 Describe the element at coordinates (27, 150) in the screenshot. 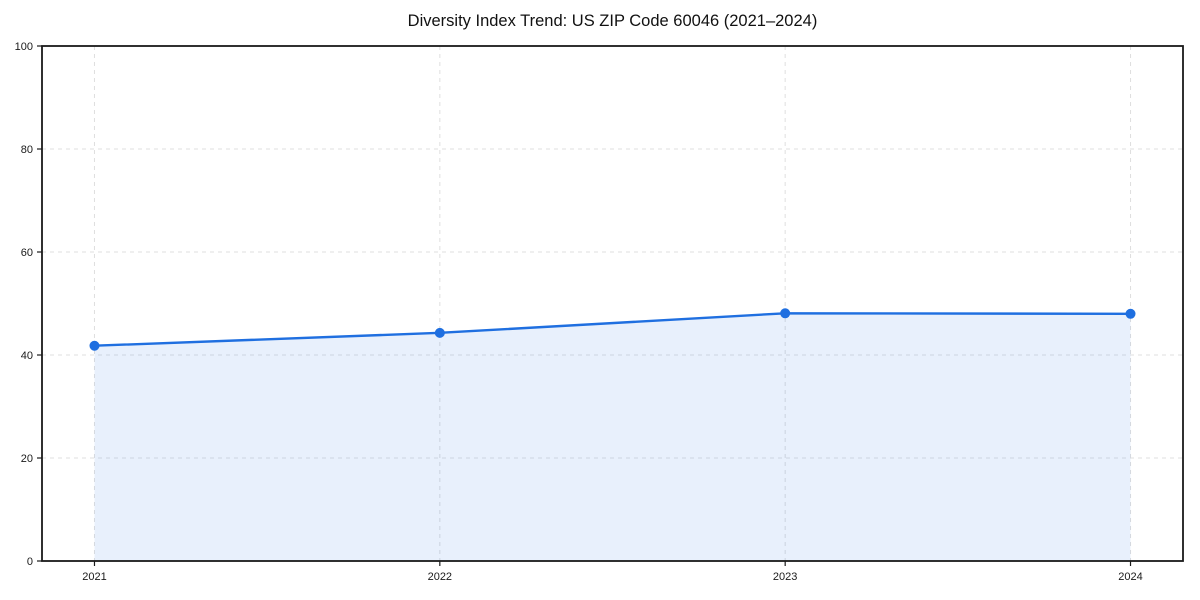

I see `y-tick-label: 80` at that location.